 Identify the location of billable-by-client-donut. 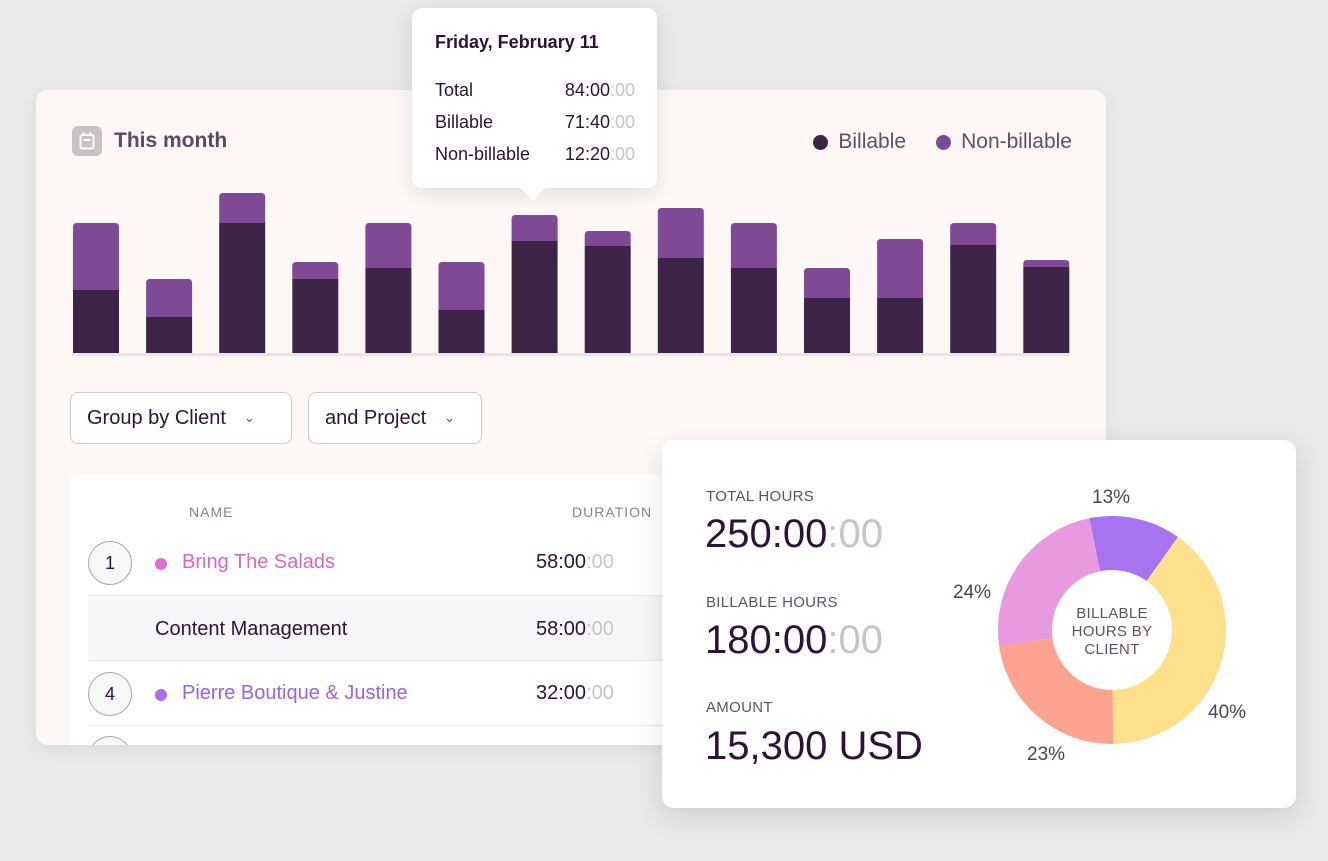
(1112, 630).